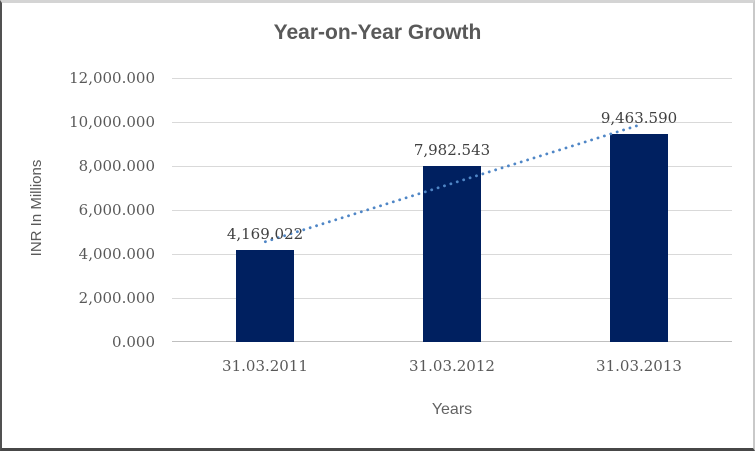  What do you see at coordinates (452, 366) in the screenshot?
I see `x-tick-label: 31.03.2012` at bounding box center [452, 366].